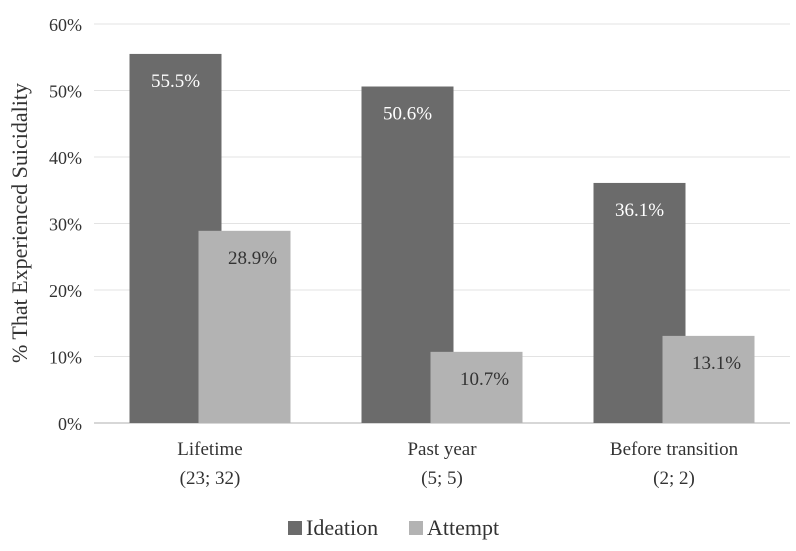 The width and height of the screenshot is (796, 551). What do you see at coordinates (407, 114) in the screenshot?
I see `data-label-ideation-1: 50.6%` at bounding box center [407, 114].